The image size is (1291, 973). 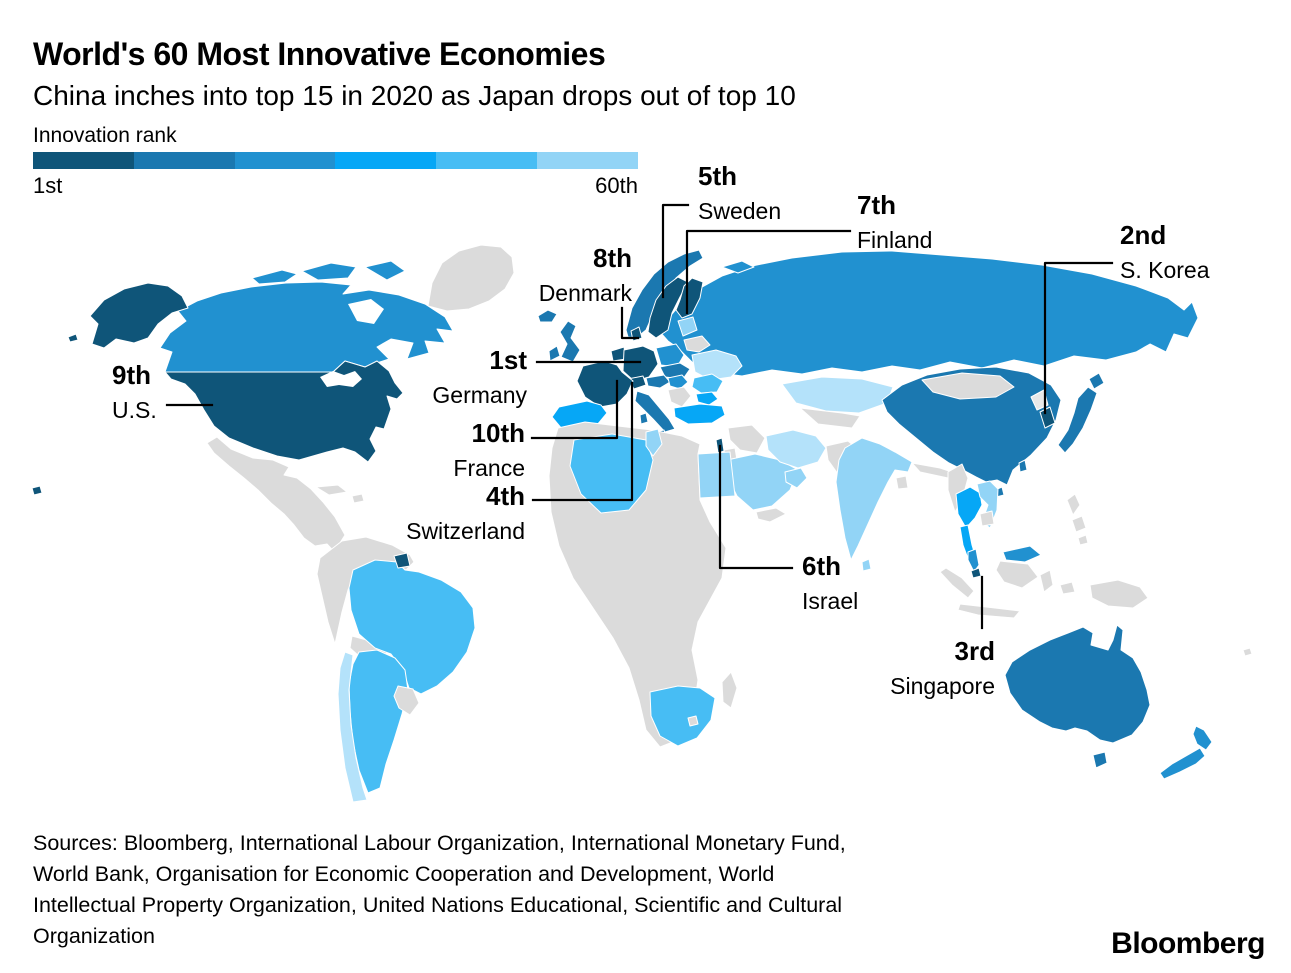 I want to click on country-bulgaria, so click(x=707, y=398).